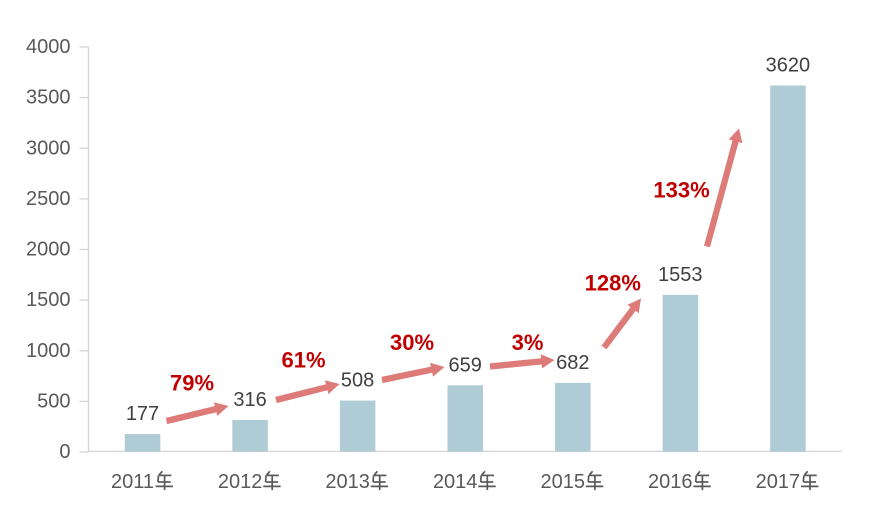  What do you see at coordinates (680, 275) in the screenshot?
I see `svg-text: 1553` at bounding box center [680, 275].